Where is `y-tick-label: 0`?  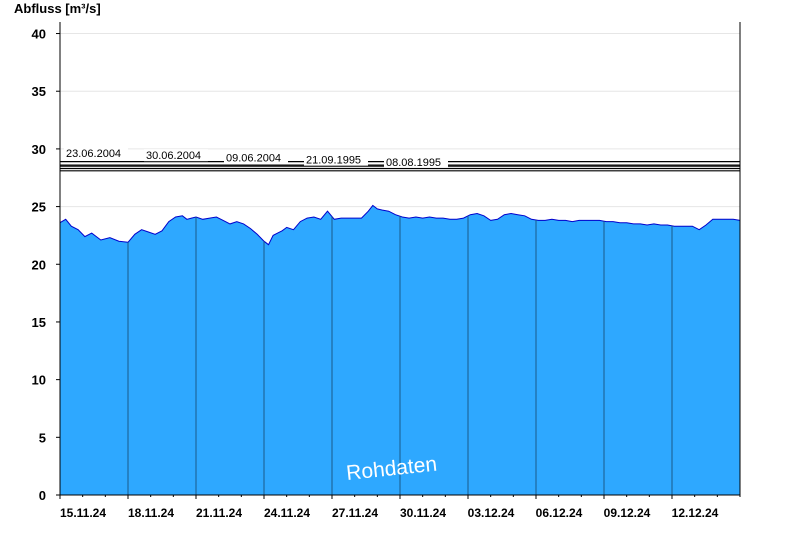 y-tick-label: 0 is located at coordinates (42, 495).